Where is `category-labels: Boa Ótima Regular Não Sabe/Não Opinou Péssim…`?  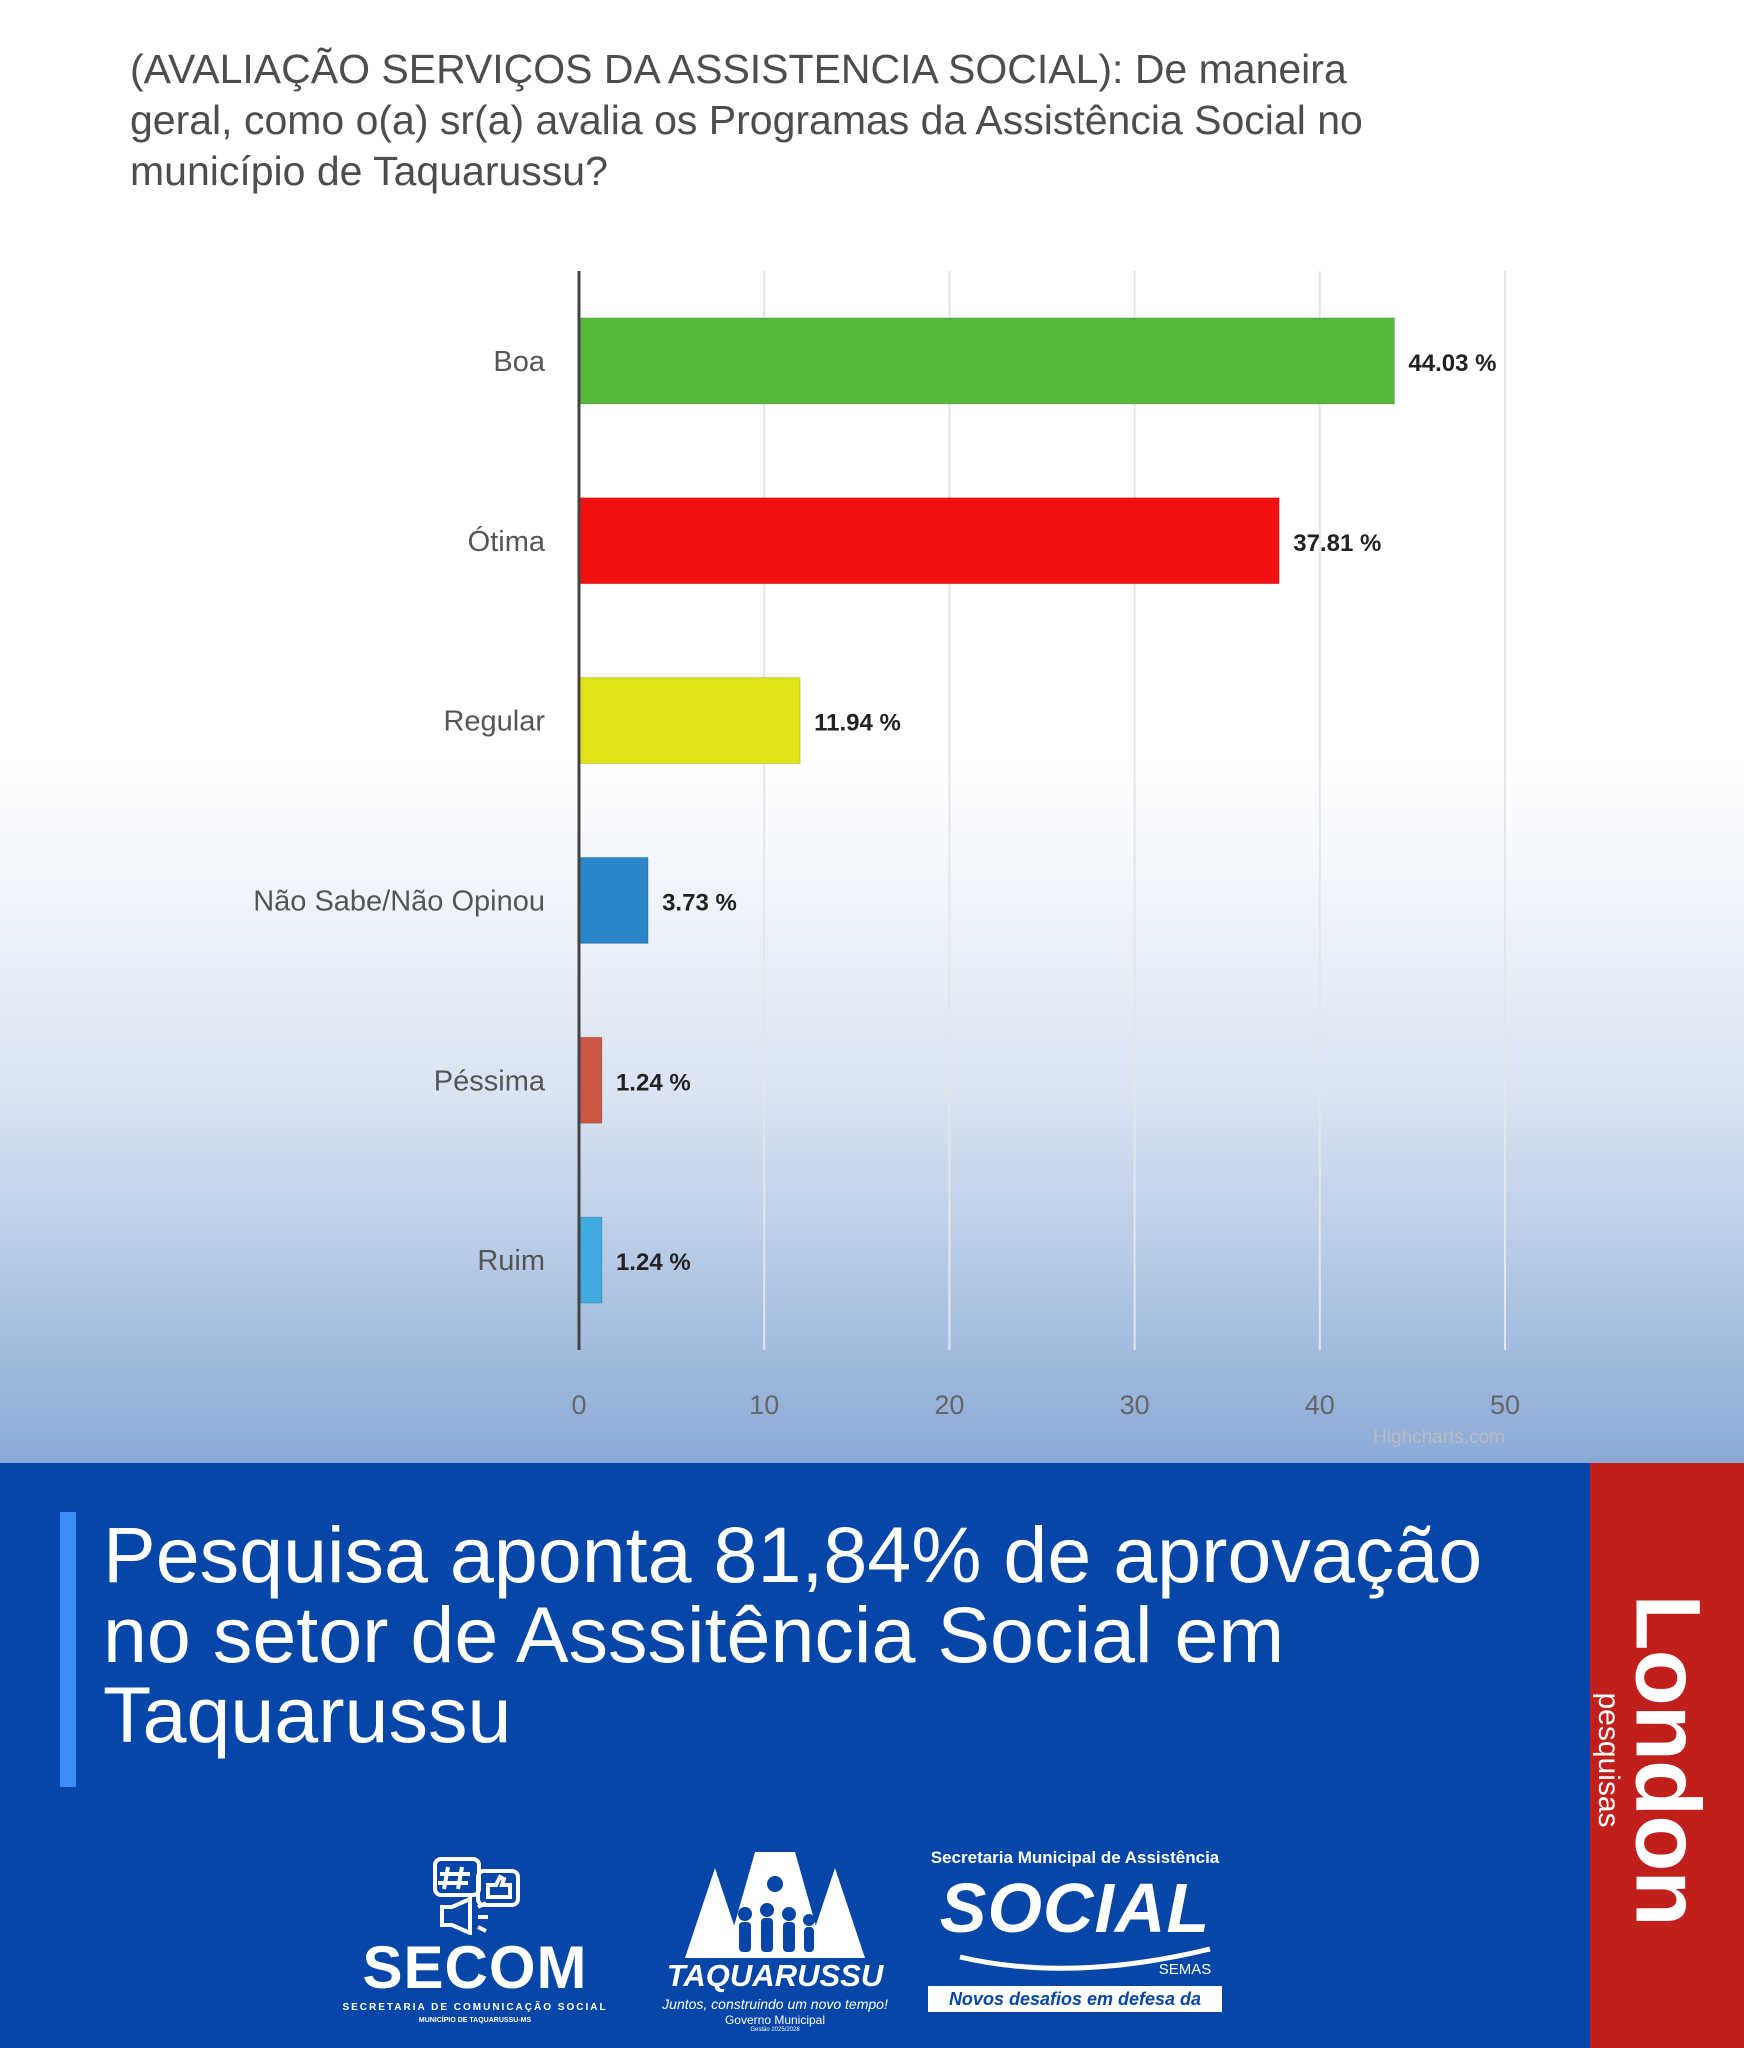
category-labels: Boa Ótima Regular Não Sabe/Não Opinou Péssim… is located at coordinates (399, 811).